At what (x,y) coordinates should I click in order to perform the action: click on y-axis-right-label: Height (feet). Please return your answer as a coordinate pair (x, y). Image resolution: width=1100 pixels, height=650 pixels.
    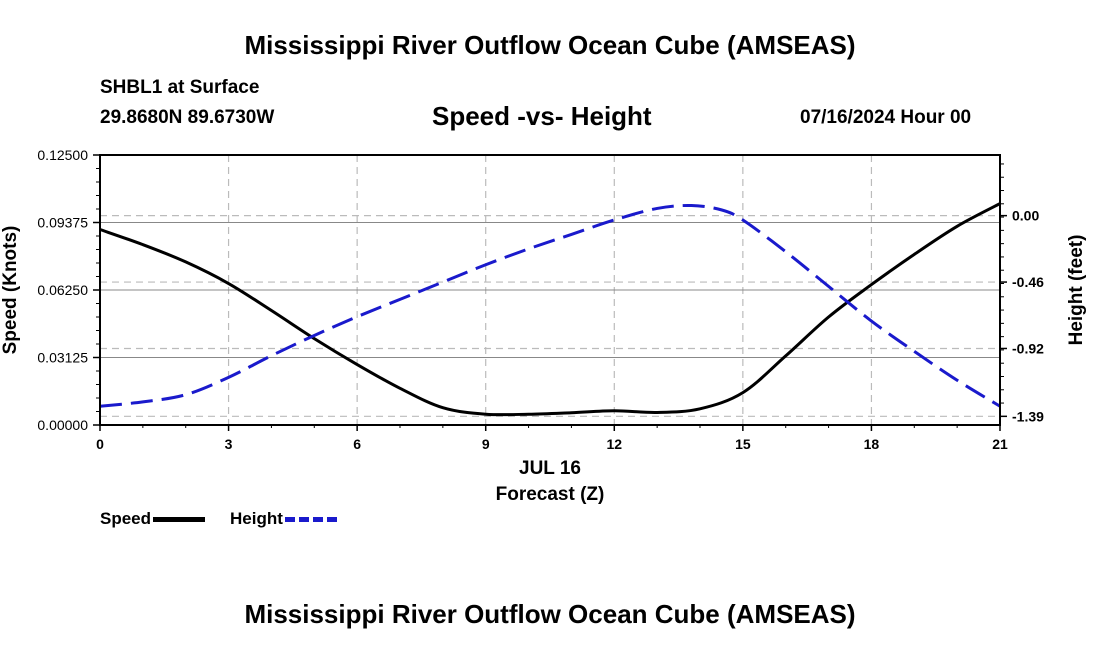
    Looking at the image, I should click on (1076, 290).